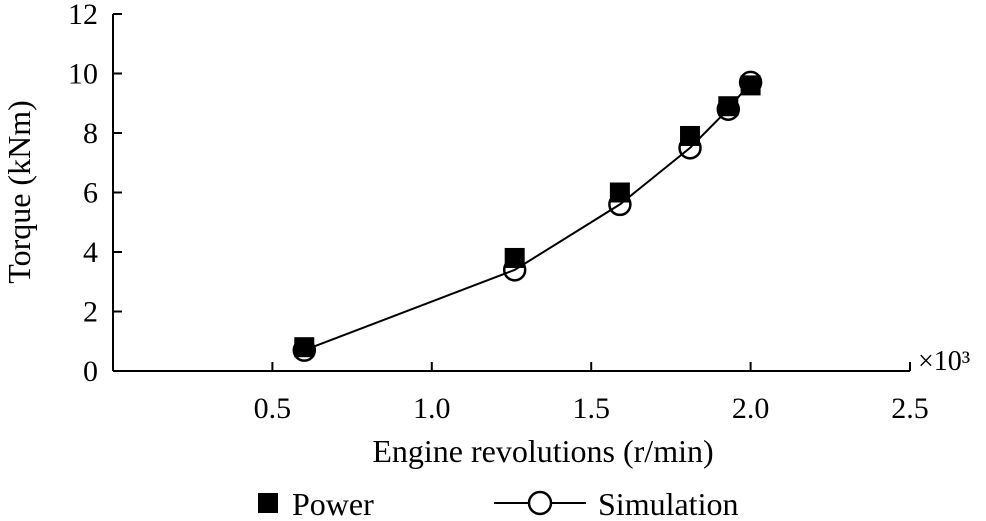 Image resolution: width=986 pixels, height=521 pixels. I want to click on legend-item-power: Power, so click(316, 503).